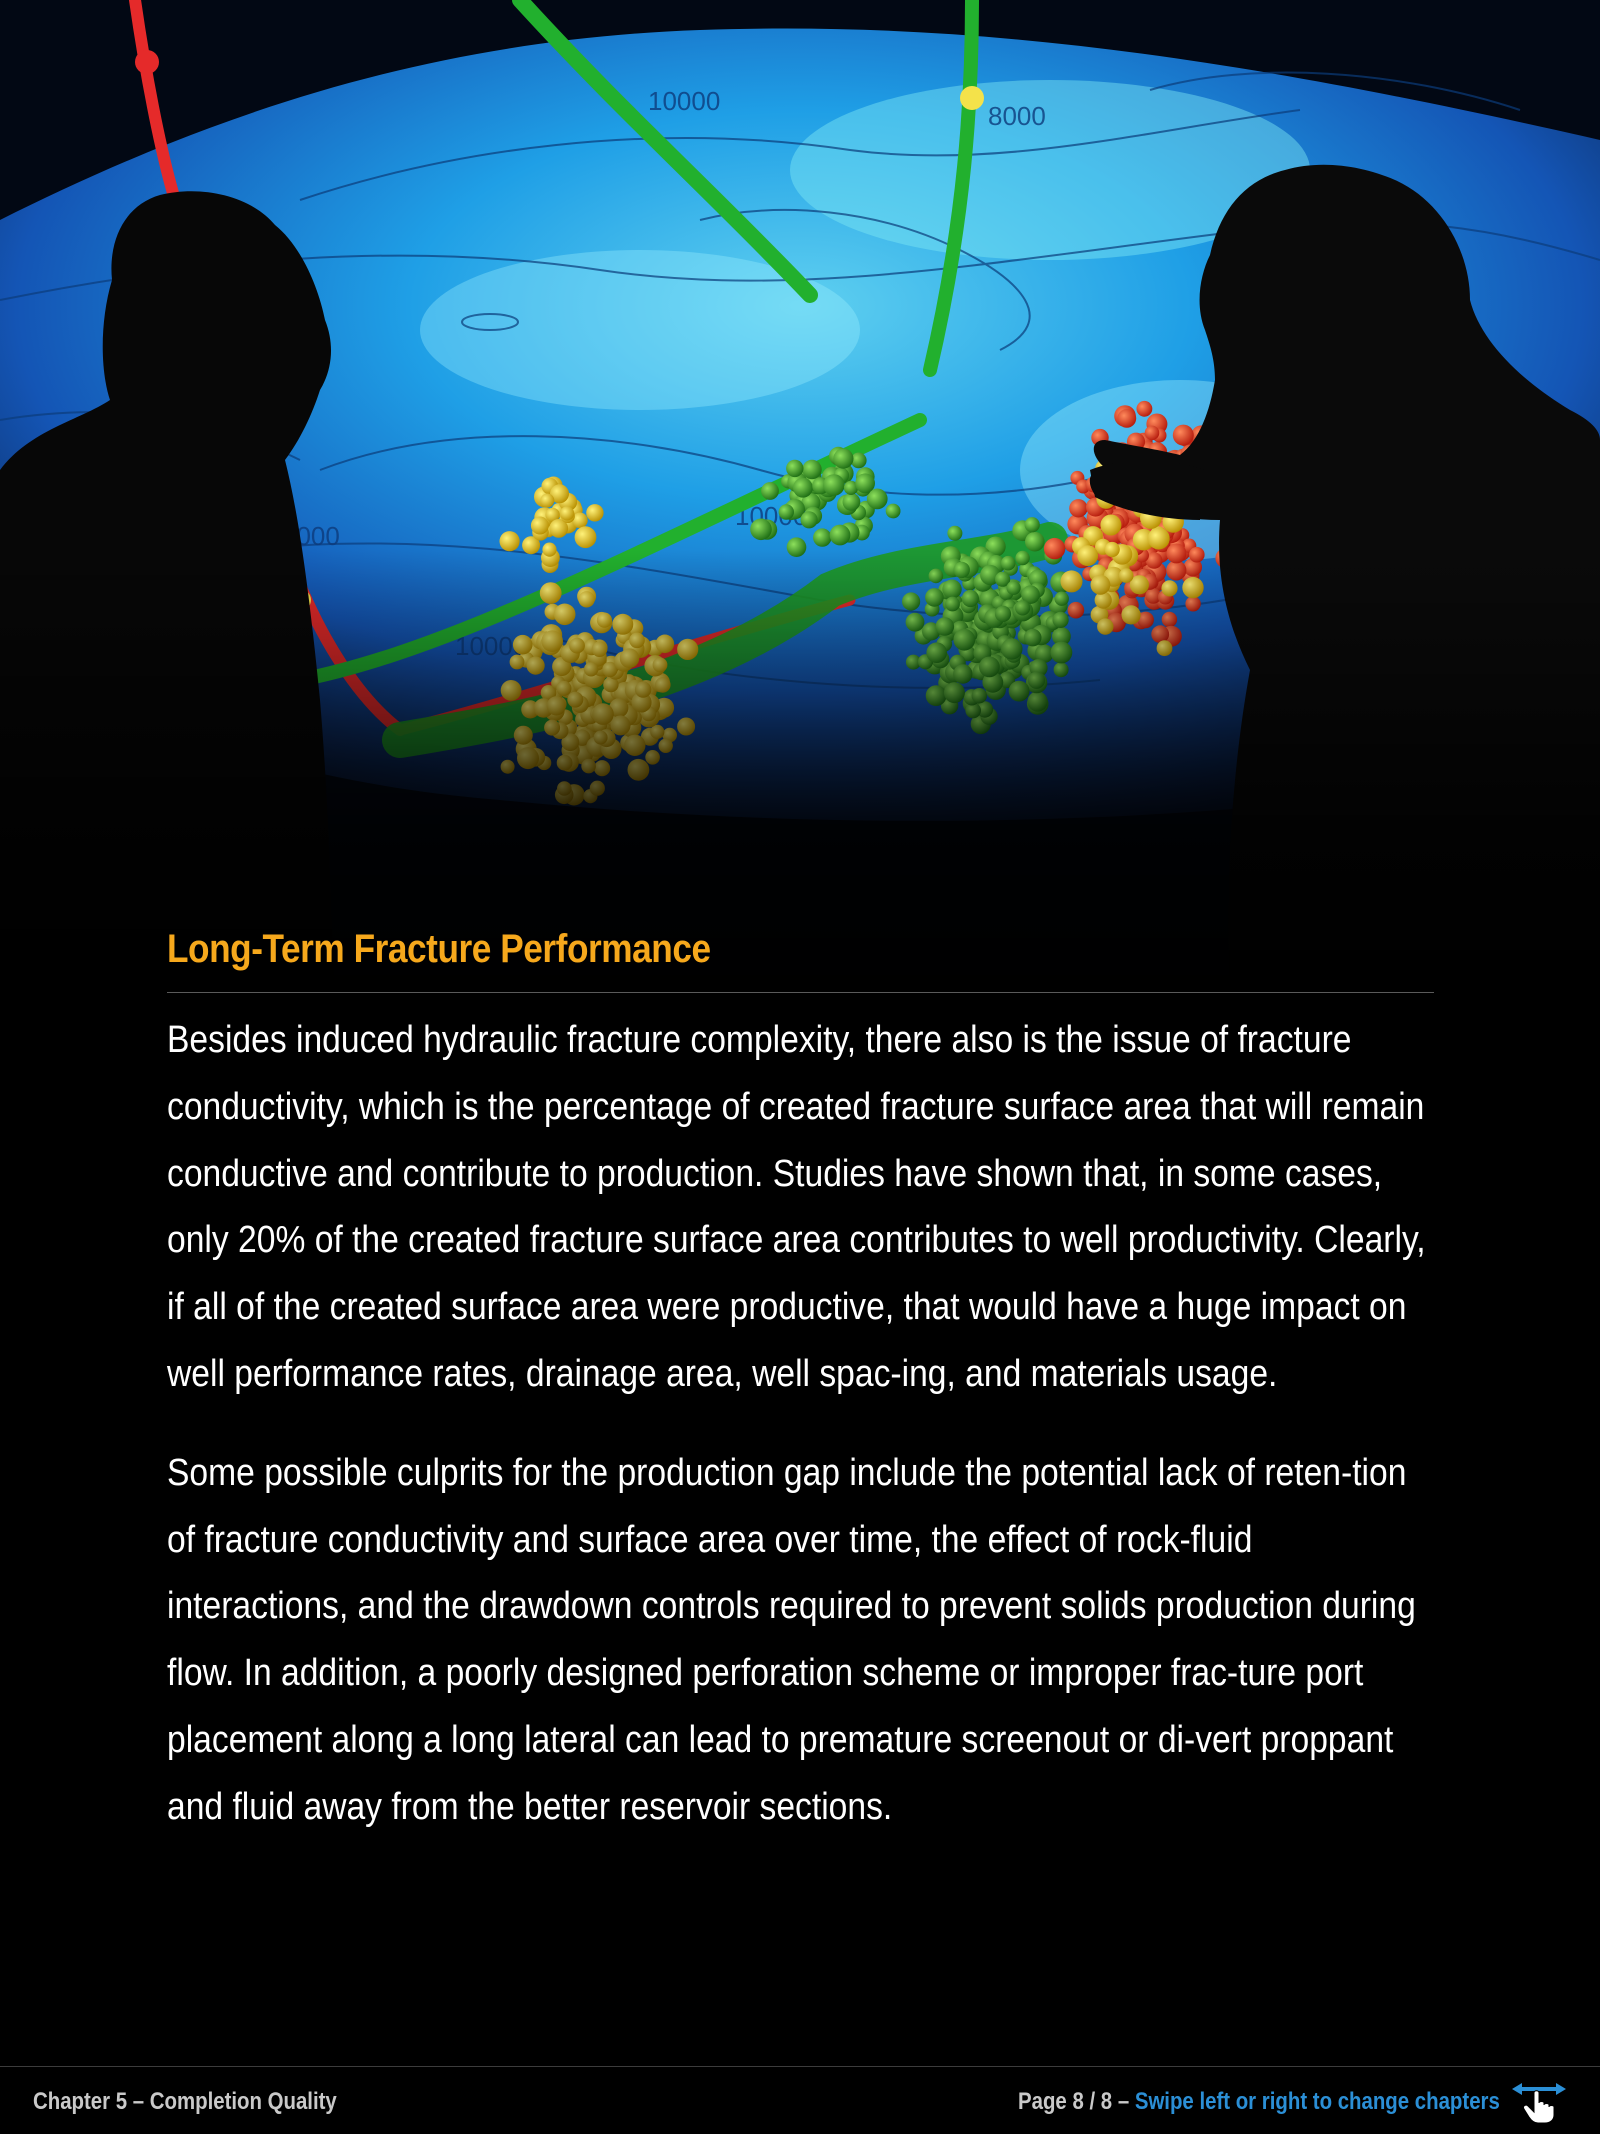 Image resolution: width=1600 pixels, height=2134 pixels. I want to click on swipe-hint-link: Swipe left or right to change chapters, so click(1317, 2101).